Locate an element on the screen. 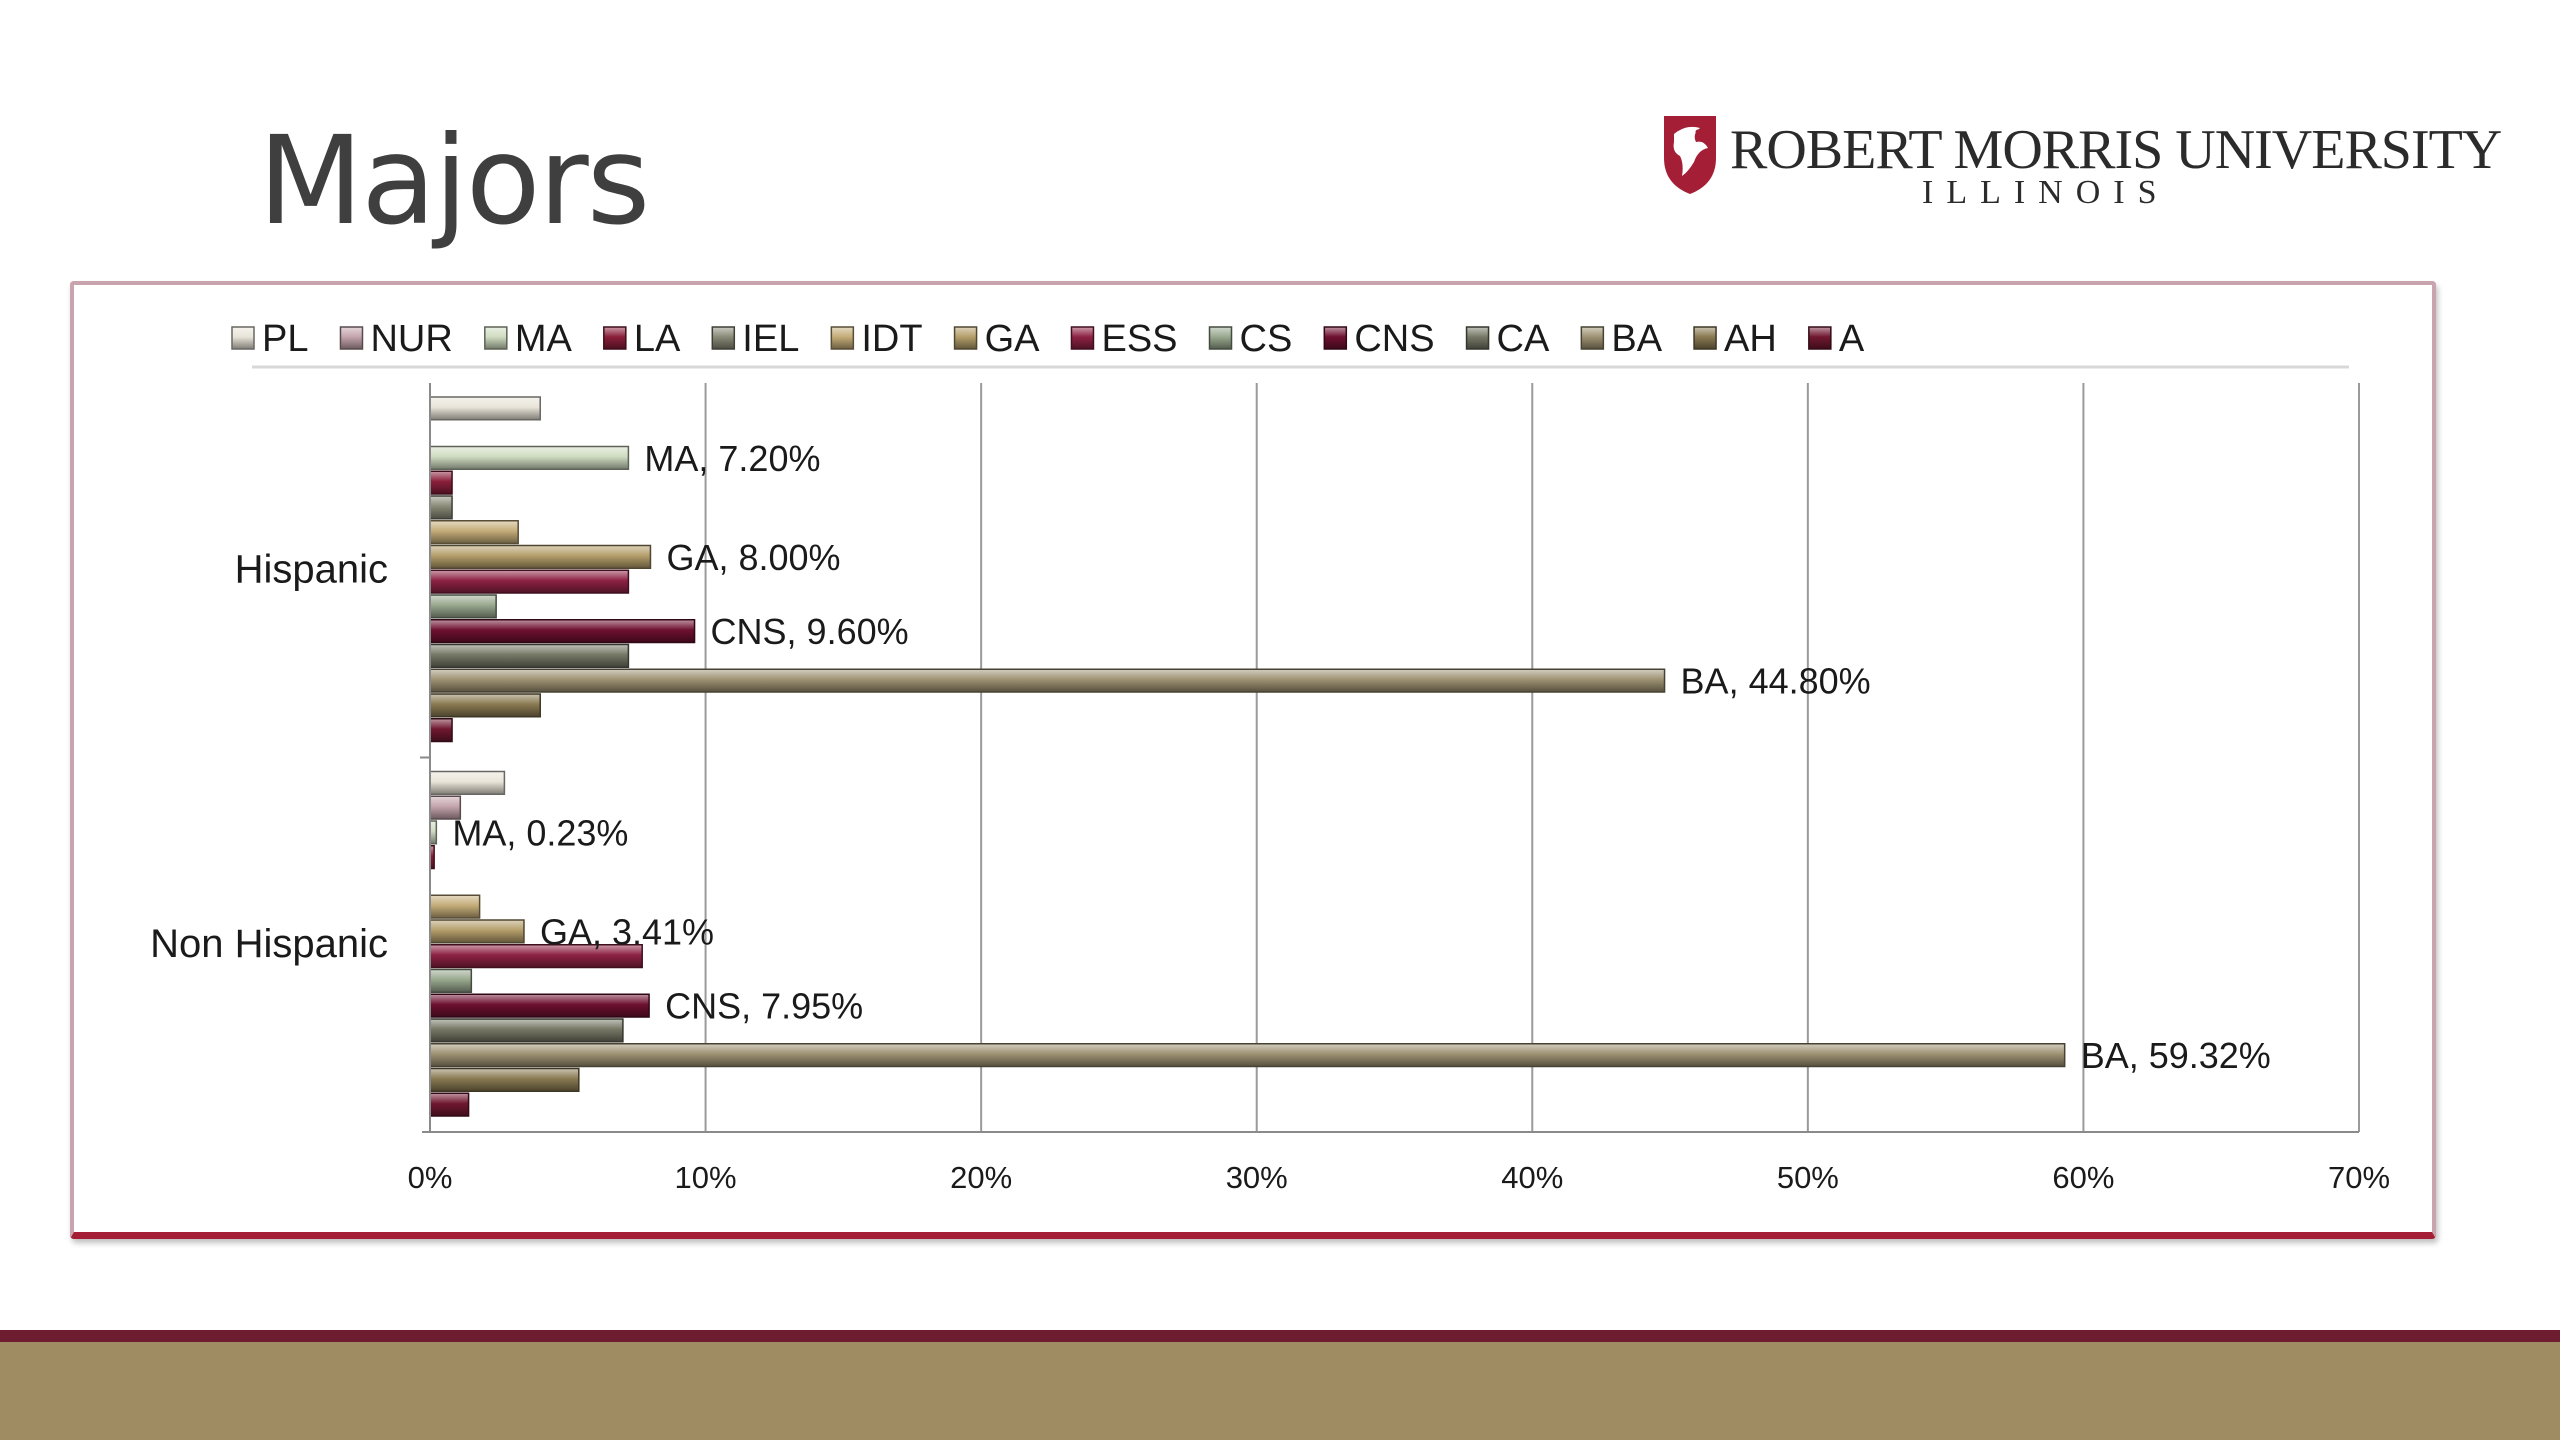  x-tick-label: 40% is located at coordinates (1532, 1177).